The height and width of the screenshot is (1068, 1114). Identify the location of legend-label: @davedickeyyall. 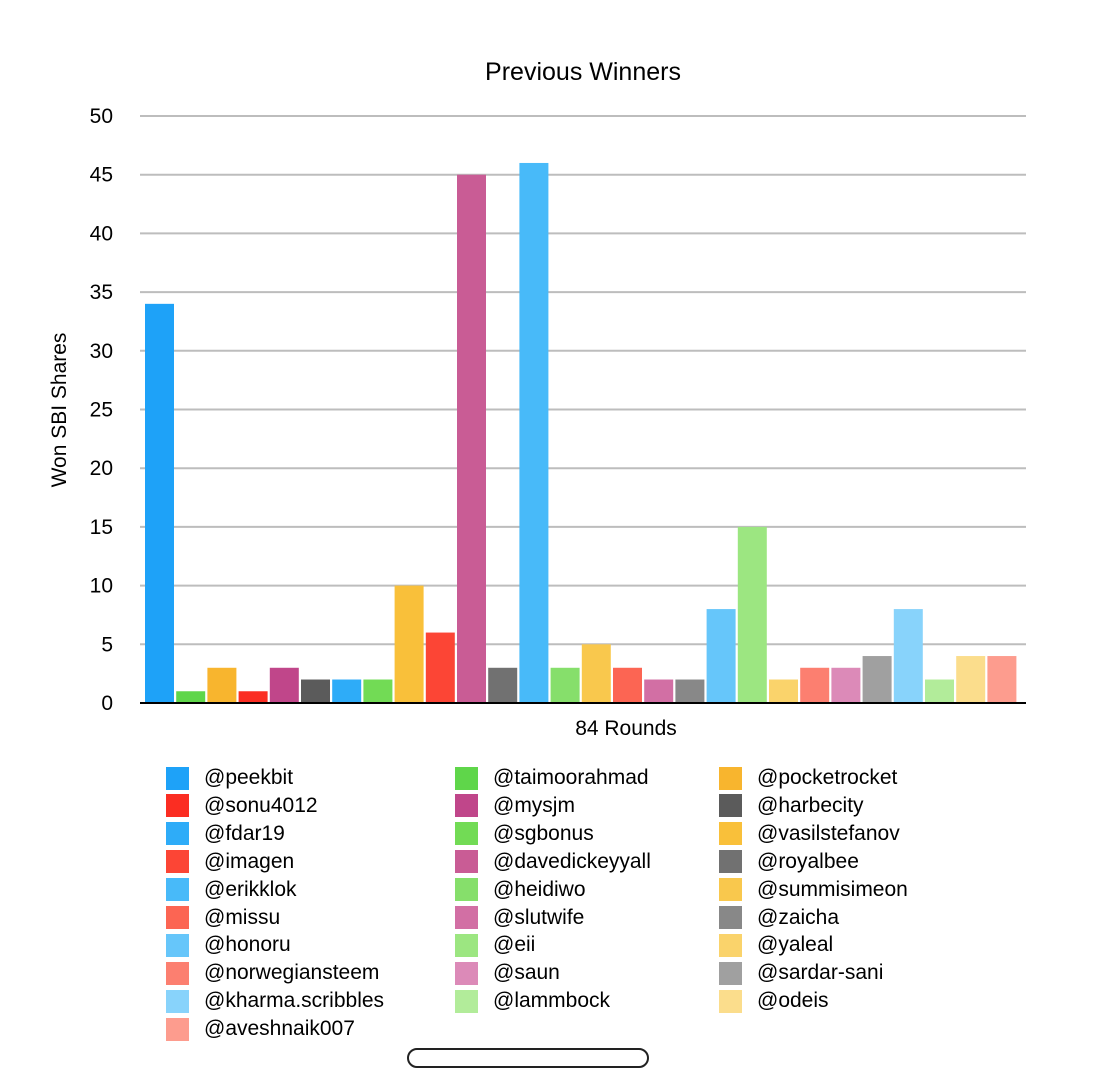
(572, 861).